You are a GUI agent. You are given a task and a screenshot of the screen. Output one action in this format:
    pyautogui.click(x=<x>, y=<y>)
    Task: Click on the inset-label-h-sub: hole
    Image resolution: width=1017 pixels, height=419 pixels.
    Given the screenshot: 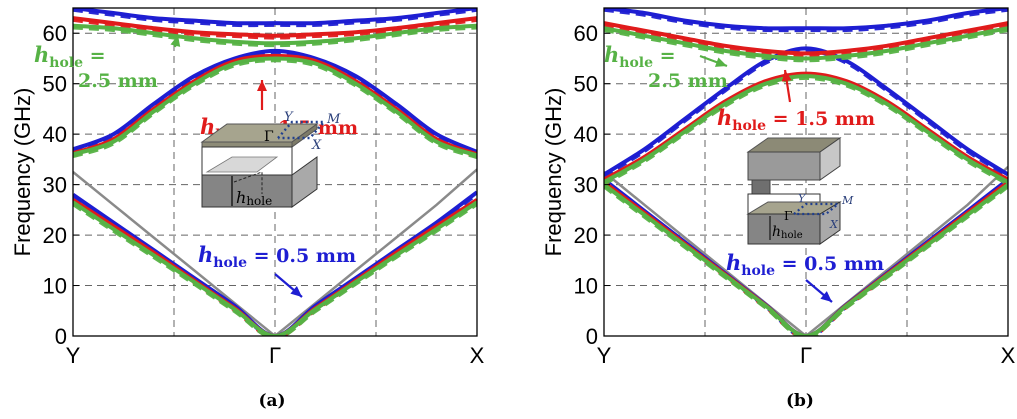 What is the action you would take?
    pyautogui.click(x=792, y=235)
    